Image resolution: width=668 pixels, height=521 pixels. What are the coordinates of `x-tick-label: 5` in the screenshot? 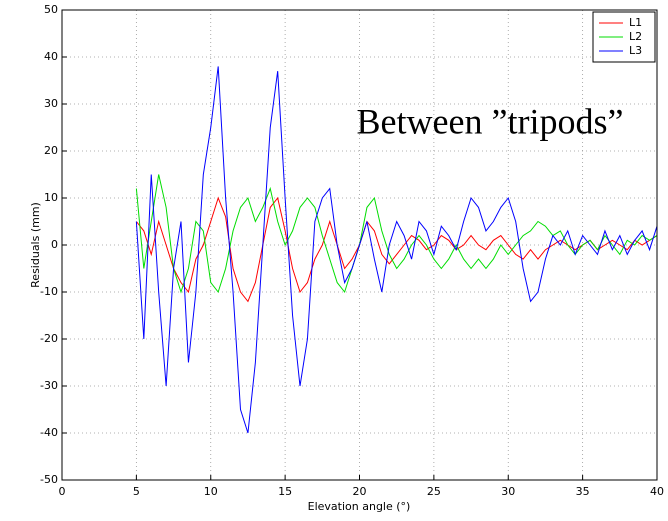 It's located at (136, 491).